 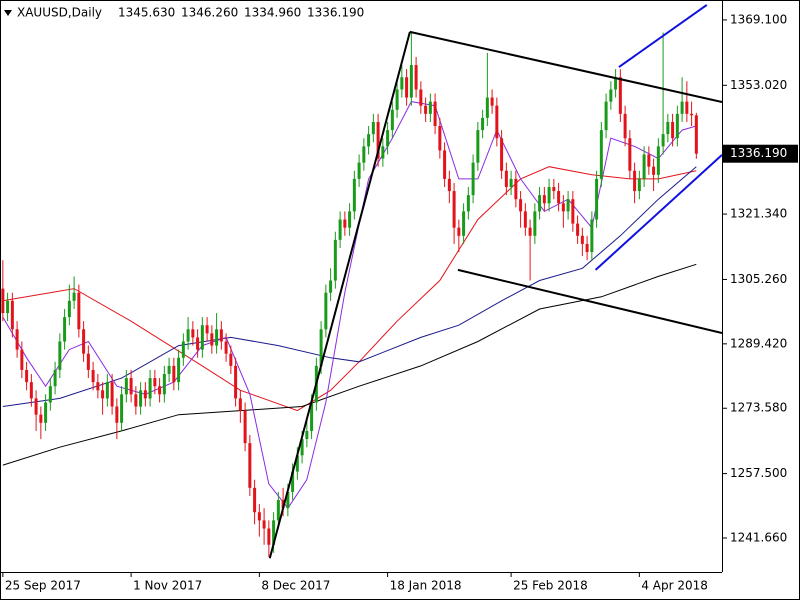 I want to click on trendline, so click(x=663, y=36).